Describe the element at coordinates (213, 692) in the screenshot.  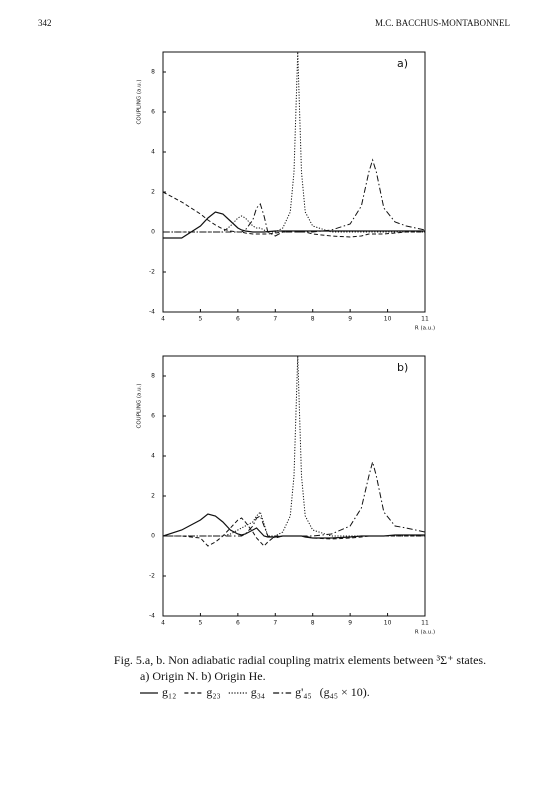
I see `legend-label: g₂₃` at that location.